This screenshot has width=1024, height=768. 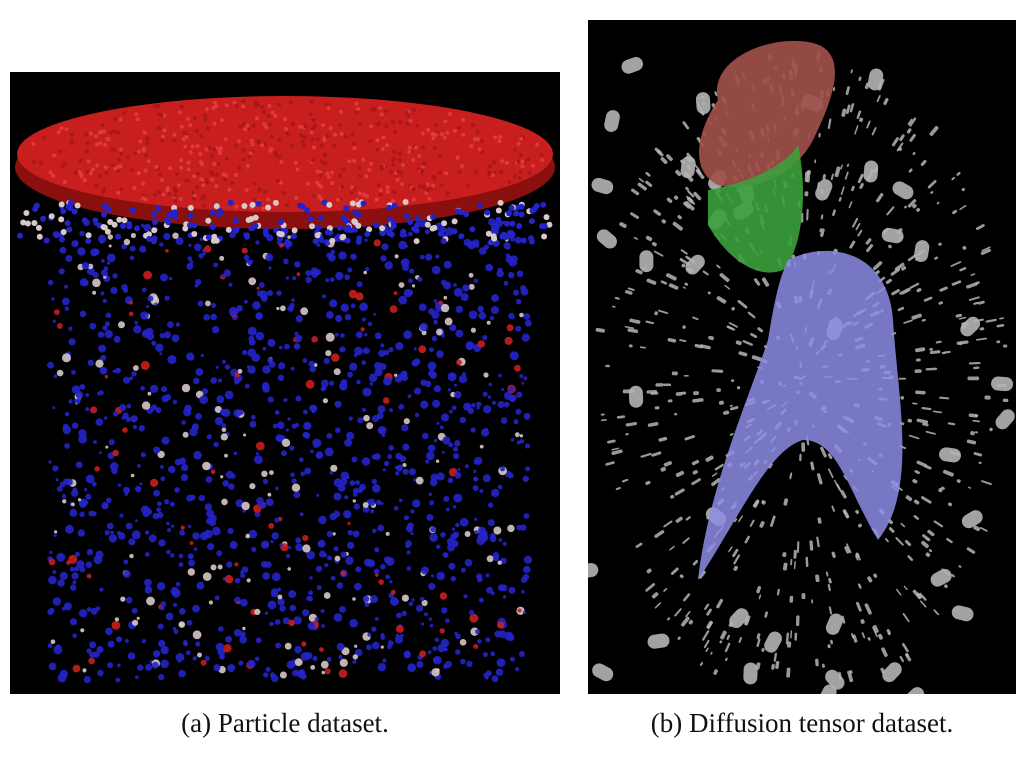 What do you see at coordinates (285, 723) in the screenshot?
I see `caption-particle-dataset: (a) Particle dataset.` at bounding box center [285, 723].